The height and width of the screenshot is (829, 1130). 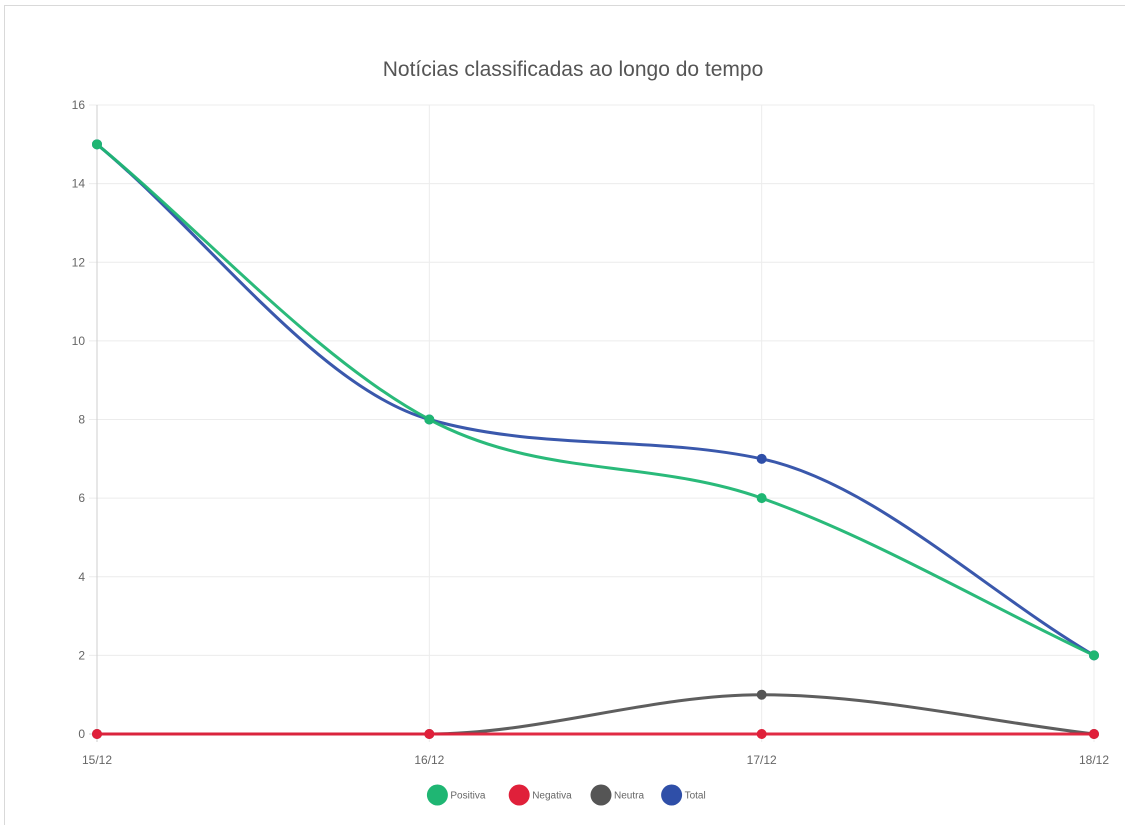 I want to click on x-tick-label: 18/12, so click(x=1094, y=760).